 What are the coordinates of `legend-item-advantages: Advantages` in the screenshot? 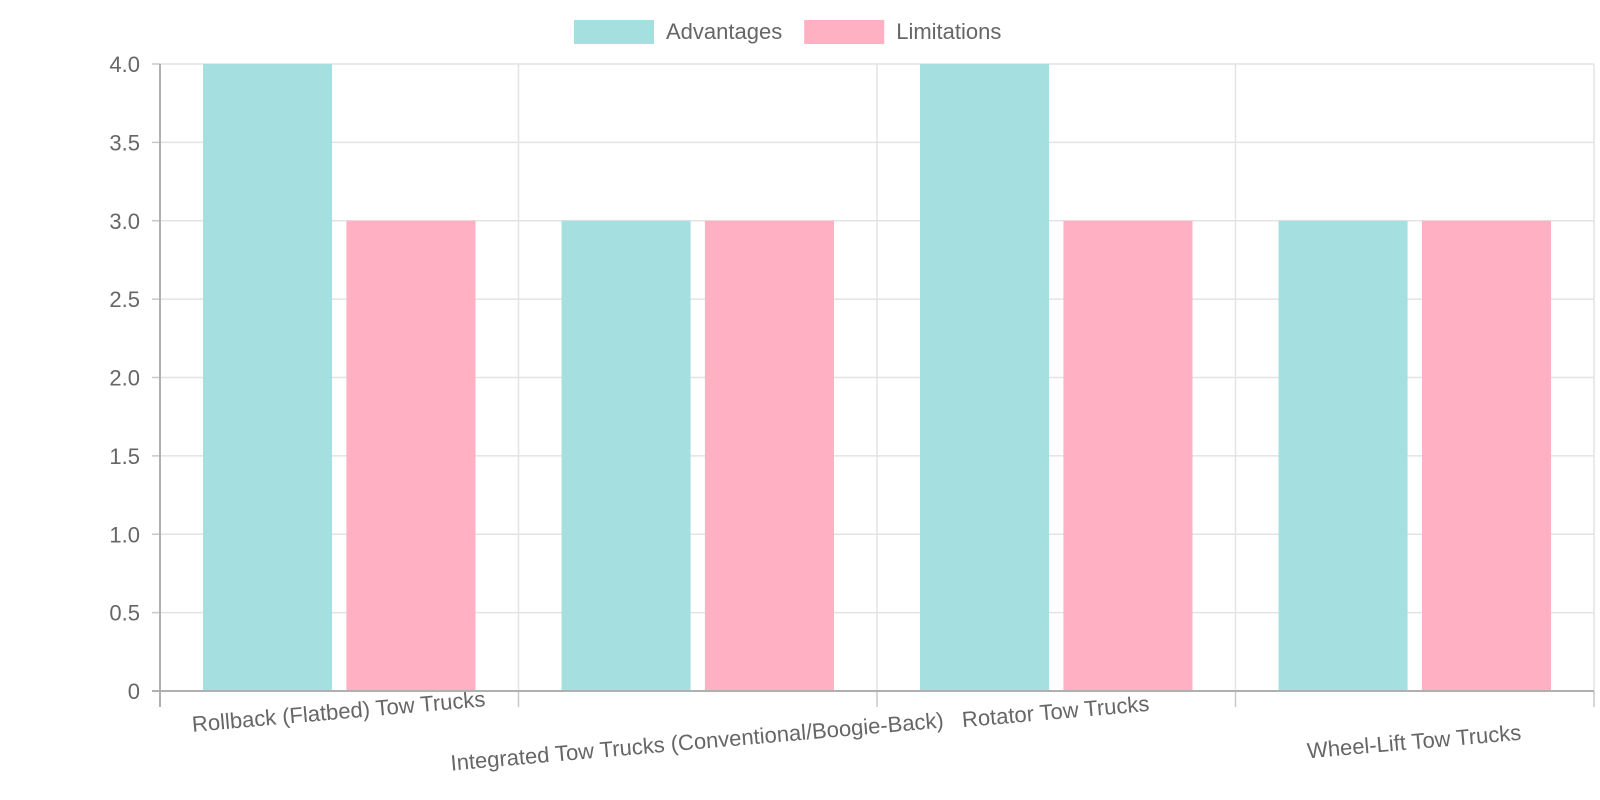 It's located at (678, 31).